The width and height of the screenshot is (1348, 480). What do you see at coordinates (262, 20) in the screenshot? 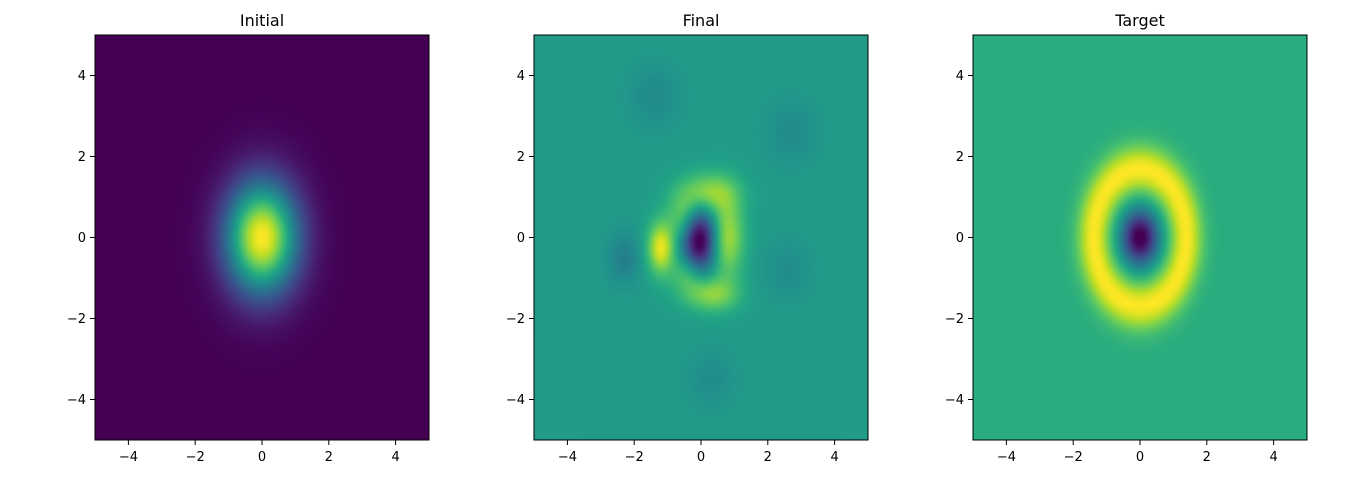
I see `panel-title-initial: Initial` at bounding box center [262, 20].